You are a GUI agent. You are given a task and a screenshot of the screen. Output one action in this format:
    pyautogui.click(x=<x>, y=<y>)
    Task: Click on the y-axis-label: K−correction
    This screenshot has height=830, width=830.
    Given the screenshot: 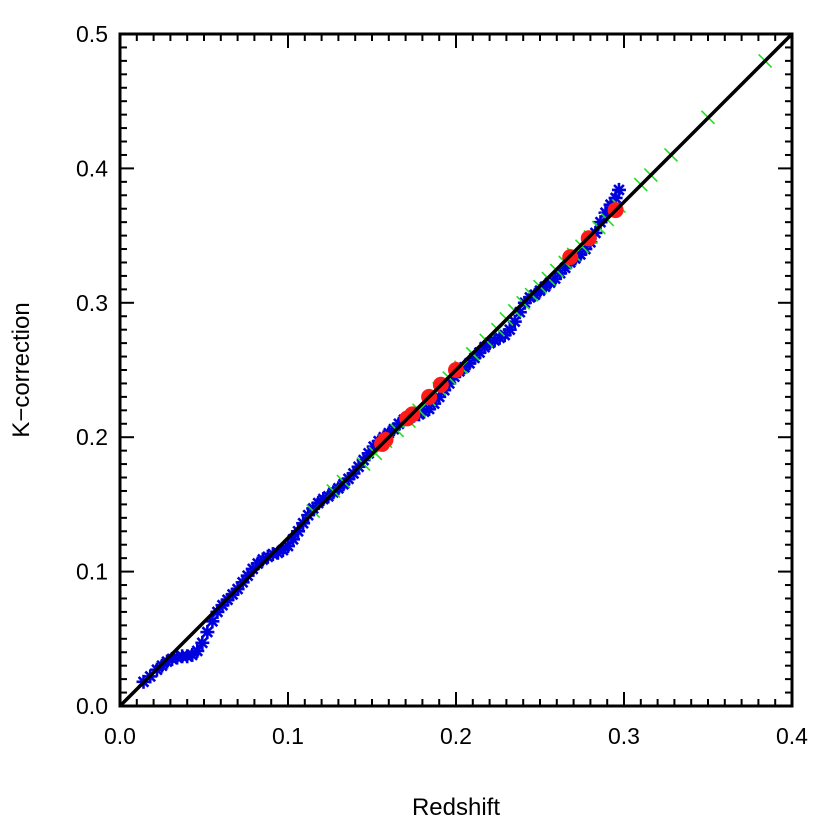 What is the action you would take?
    pyautogui.click(x=21, y=369)
    